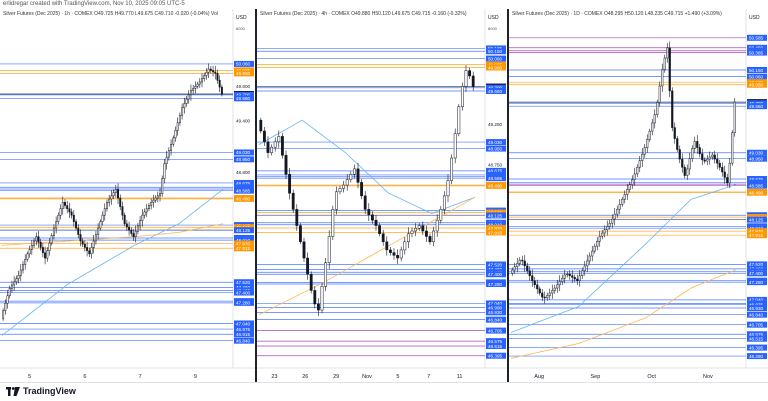 Image resolution: width=768 pixels, height=401 pixels. Describe the element at coordinates (41, 391) in the screenshot. I see `tradingview-logo: TradingView` at that location.